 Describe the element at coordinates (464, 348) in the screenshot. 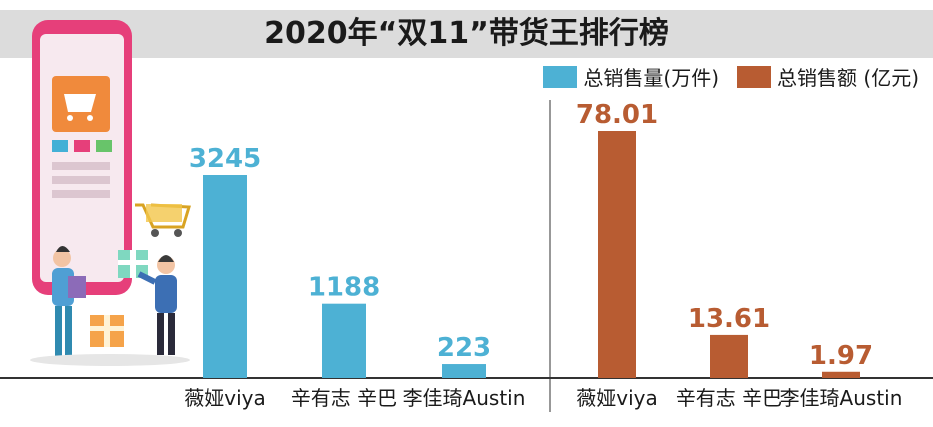

I see `data-label-volume-2: 223` at that location.